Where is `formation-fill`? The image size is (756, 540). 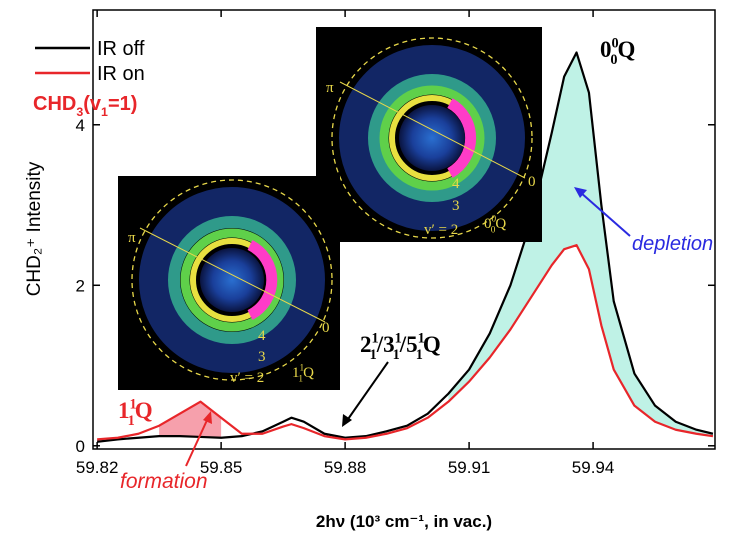
formation-fill is located at coordinates (190, 419).